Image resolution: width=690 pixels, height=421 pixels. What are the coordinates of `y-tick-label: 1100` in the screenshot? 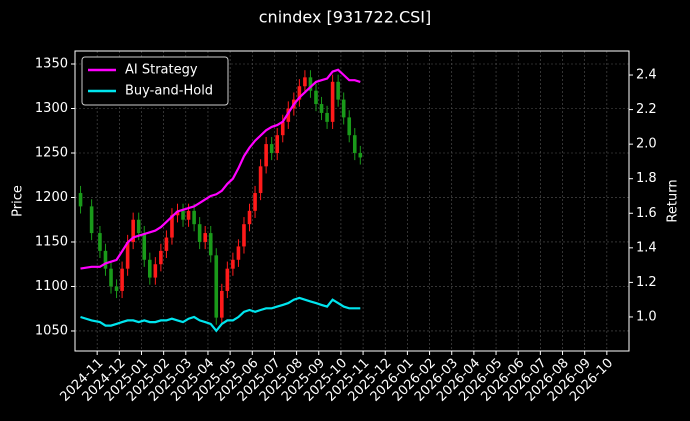 It's located at (51, 286).